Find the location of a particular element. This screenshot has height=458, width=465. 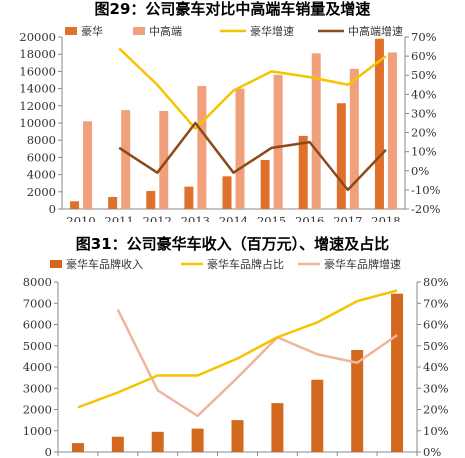

chart2-title: 图31：公司豪华车收入（百万元）、增速及占比 is located at coordinates (232, 244).